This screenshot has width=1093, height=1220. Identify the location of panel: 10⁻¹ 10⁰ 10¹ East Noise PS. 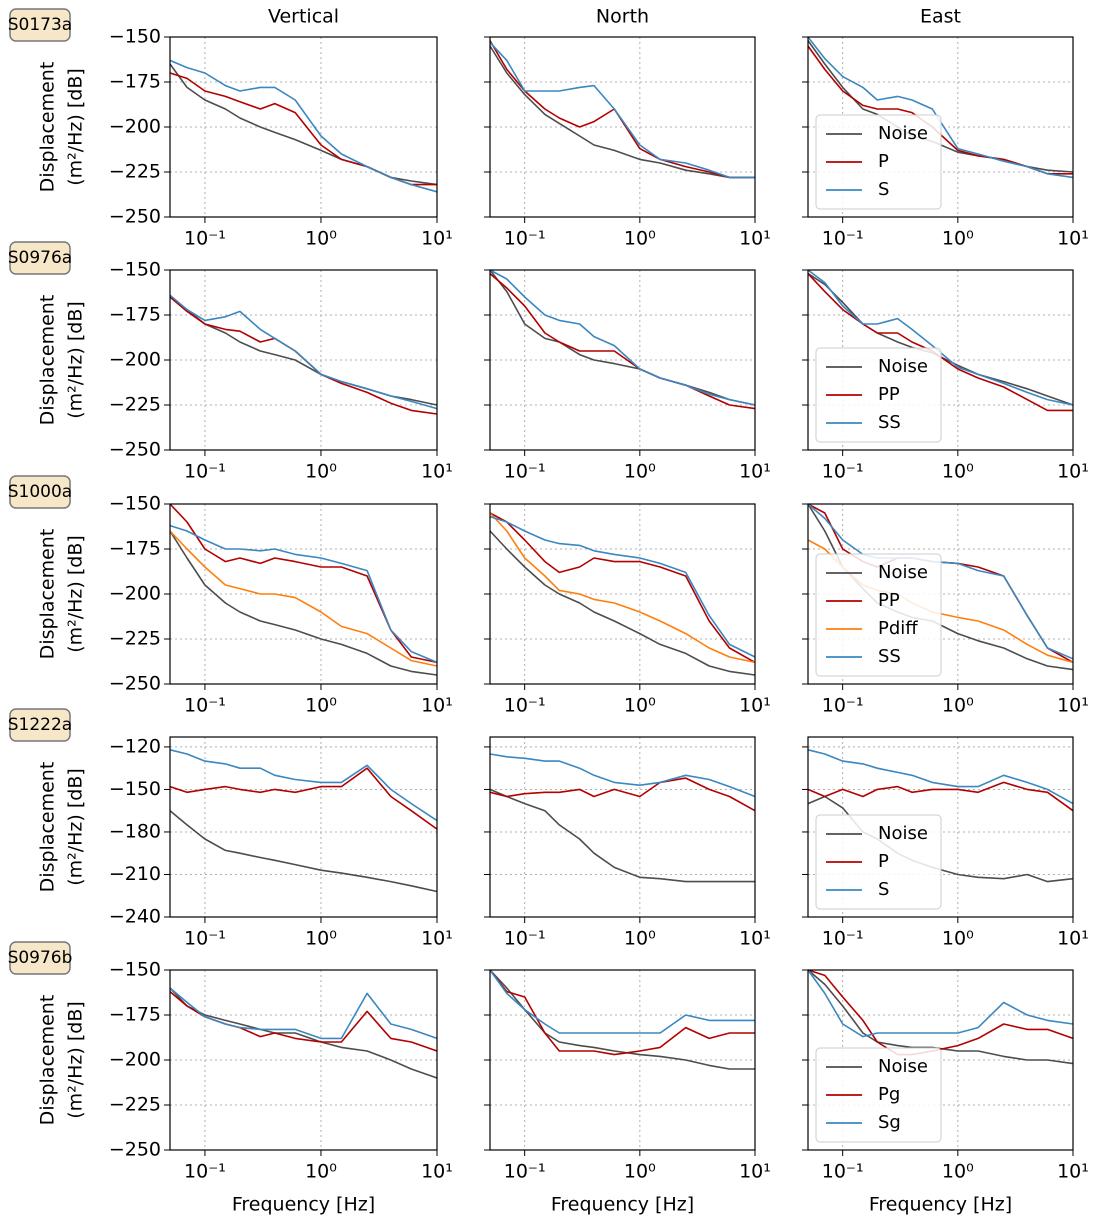
(945, 128).